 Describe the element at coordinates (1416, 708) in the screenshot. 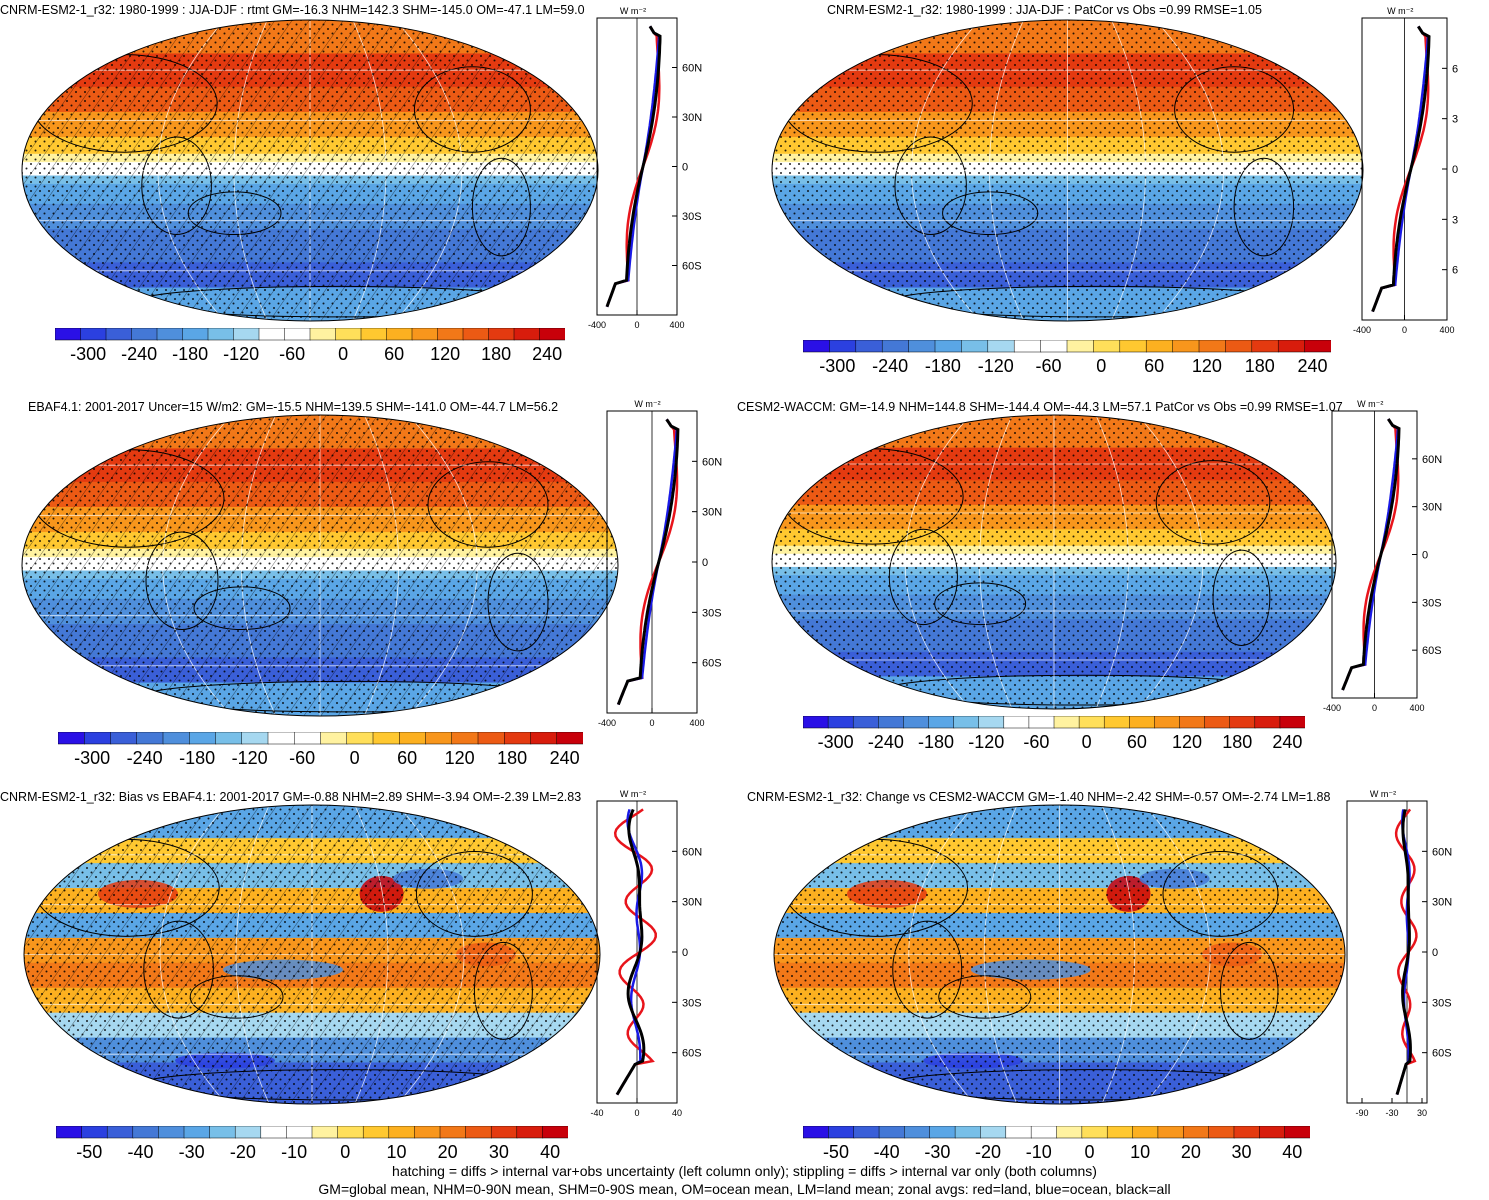

I see `zonal-x-tick-label: 400` at that location.